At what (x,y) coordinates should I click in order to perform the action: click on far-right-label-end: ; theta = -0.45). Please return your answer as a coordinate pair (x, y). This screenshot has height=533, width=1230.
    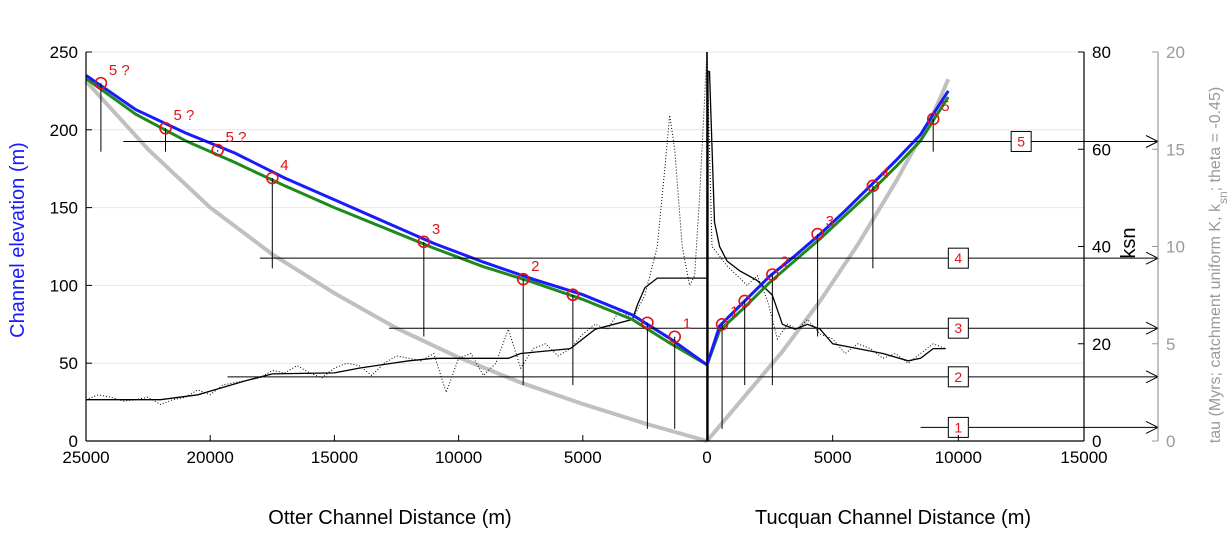
    Looking at the image, I should click on (1215, 139).